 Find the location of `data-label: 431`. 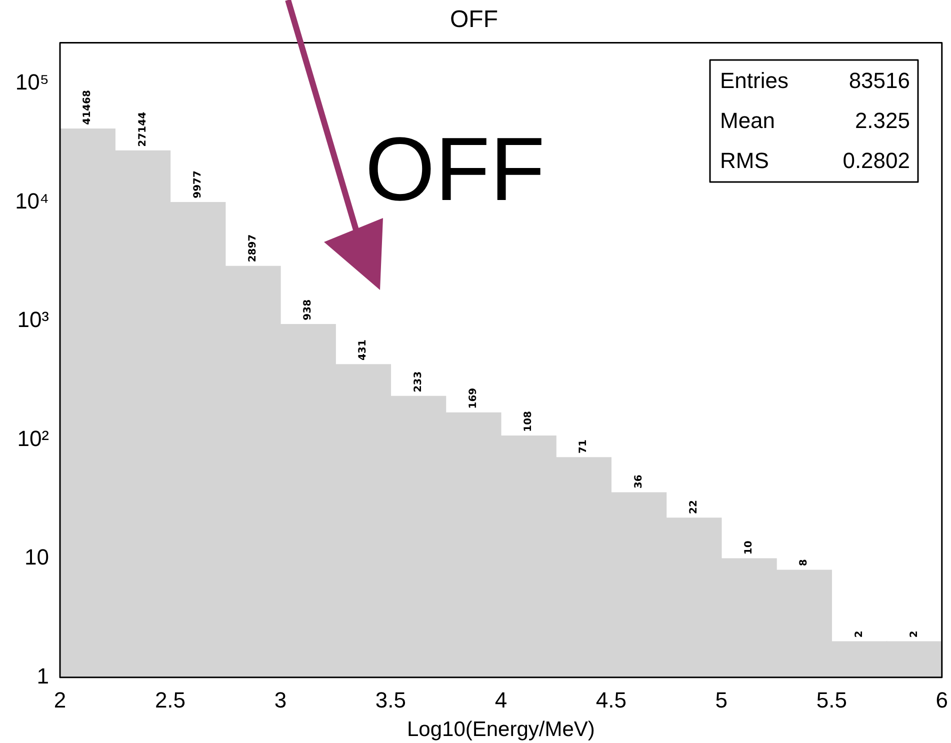

data-label: 431 is located at coordinates (363, 350).